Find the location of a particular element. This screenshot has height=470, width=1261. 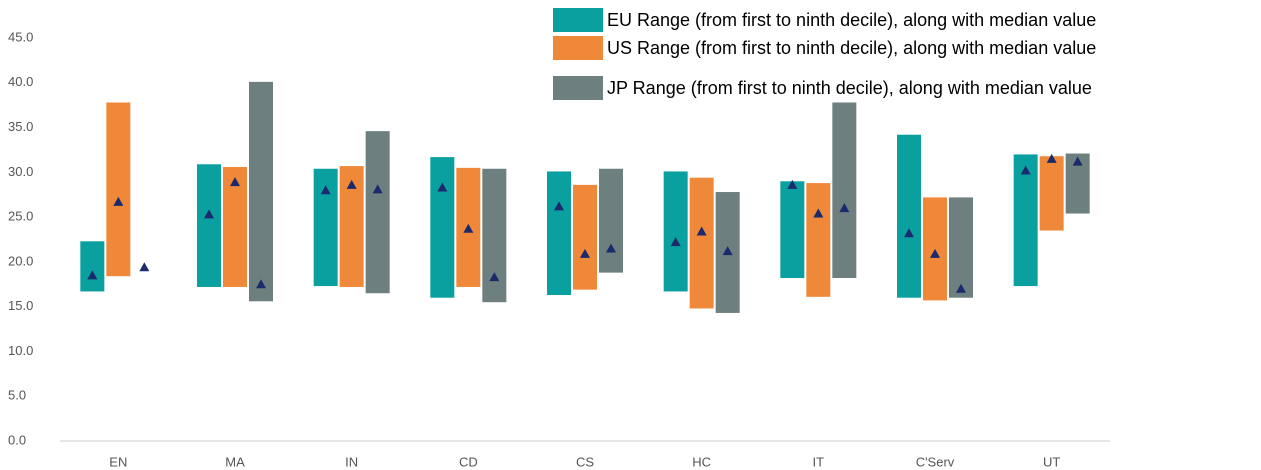

y-tick-label: 35.0 is located at coordinates (20, 126).